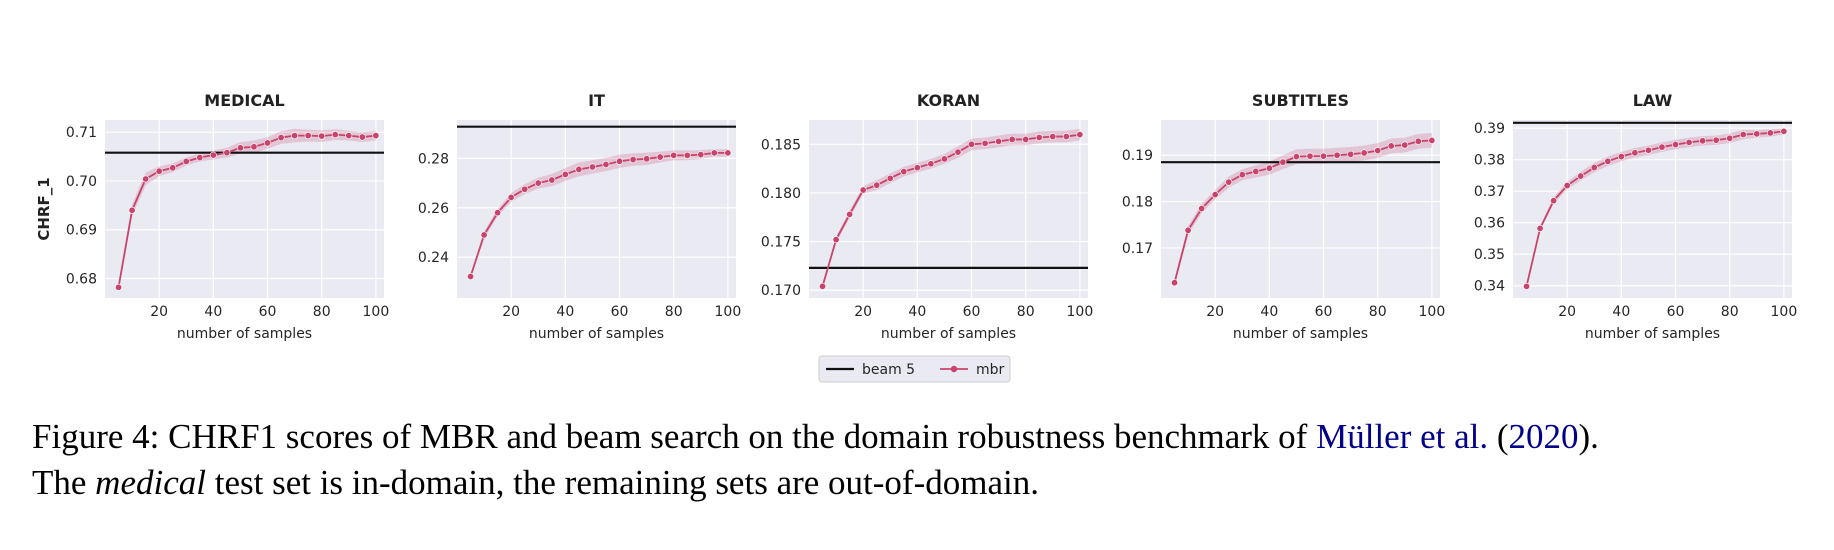 The width and height of the screenshot is (1834, 550). What do you see at coordinates (1489, 192) in the screenshot?
I see `y-tick-label: 0.37` at bounding box center [1489, 192].